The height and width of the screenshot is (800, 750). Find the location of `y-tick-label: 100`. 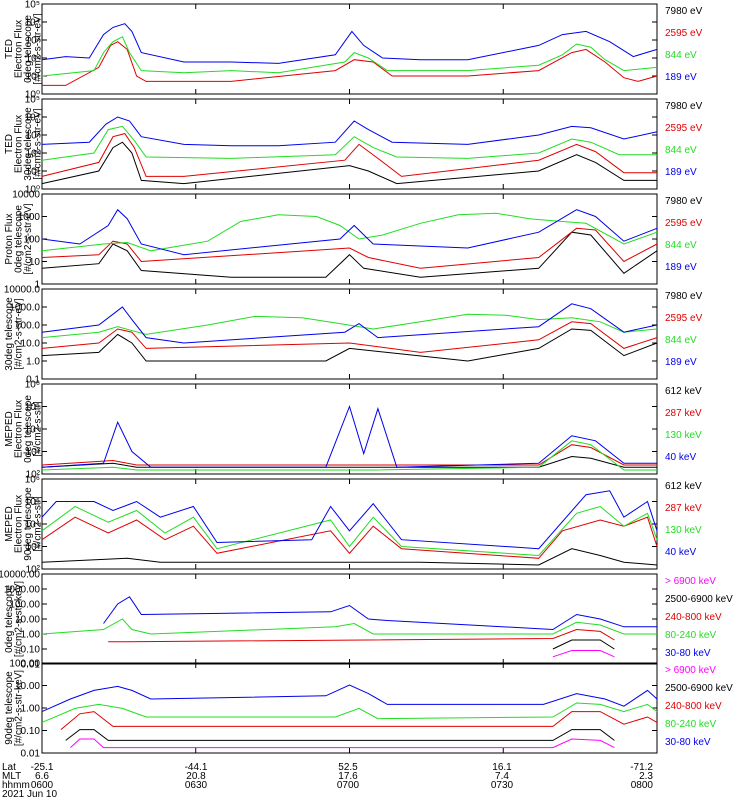

y-tick-label: 100 is located at coordinates (31, 240).